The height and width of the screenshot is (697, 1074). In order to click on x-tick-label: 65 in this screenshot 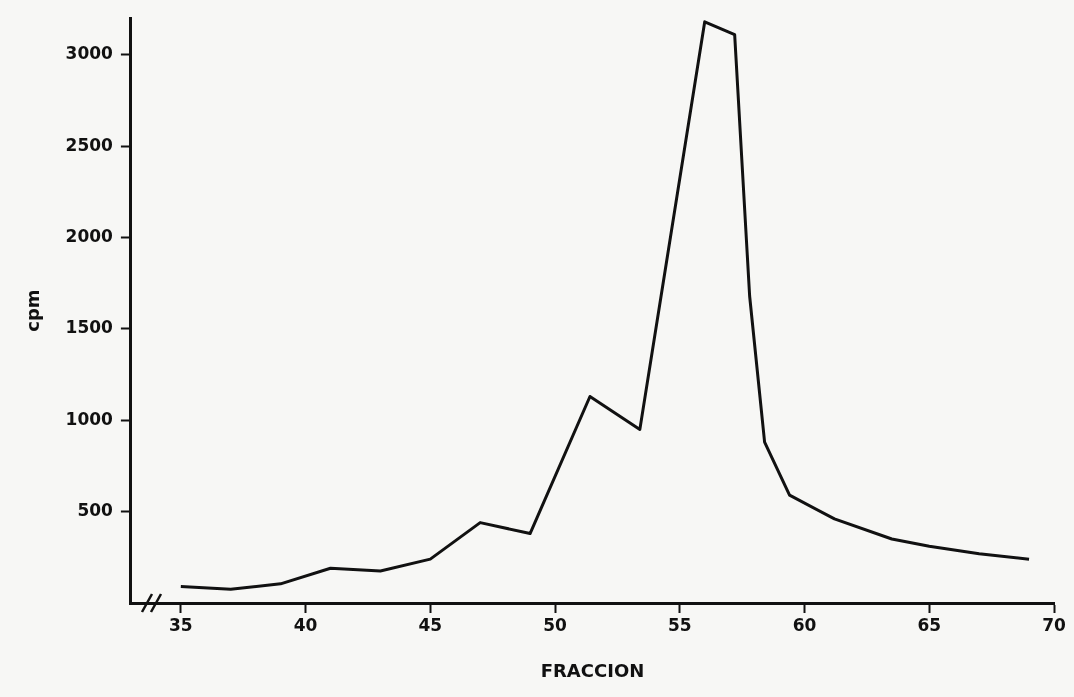, I will do `click(929, 624)`.